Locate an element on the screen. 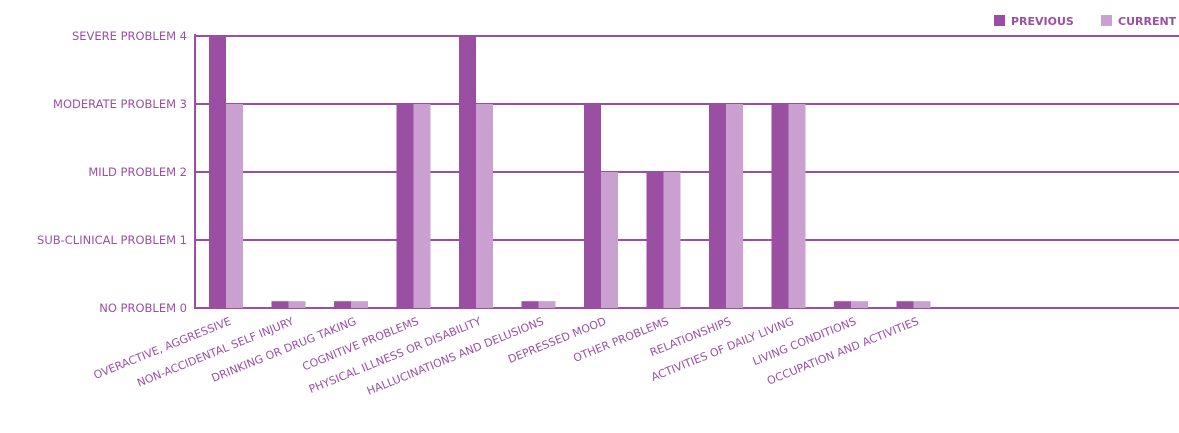 The height and width of the screenshot is (433, 1179). y-tick-label: SUB-CLINICAL PROBLEM 1 is located at coordinates (112, 240).